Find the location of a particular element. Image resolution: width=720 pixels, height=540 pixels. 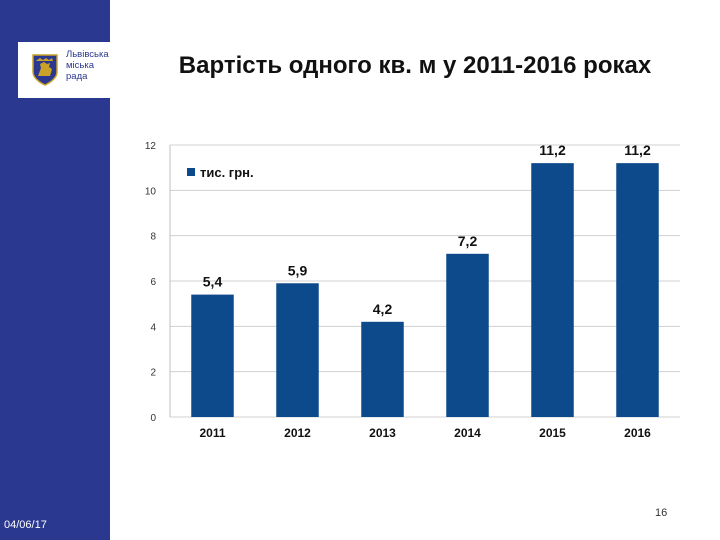

y-tick-label: 8 is located at coordinates (153, 237).